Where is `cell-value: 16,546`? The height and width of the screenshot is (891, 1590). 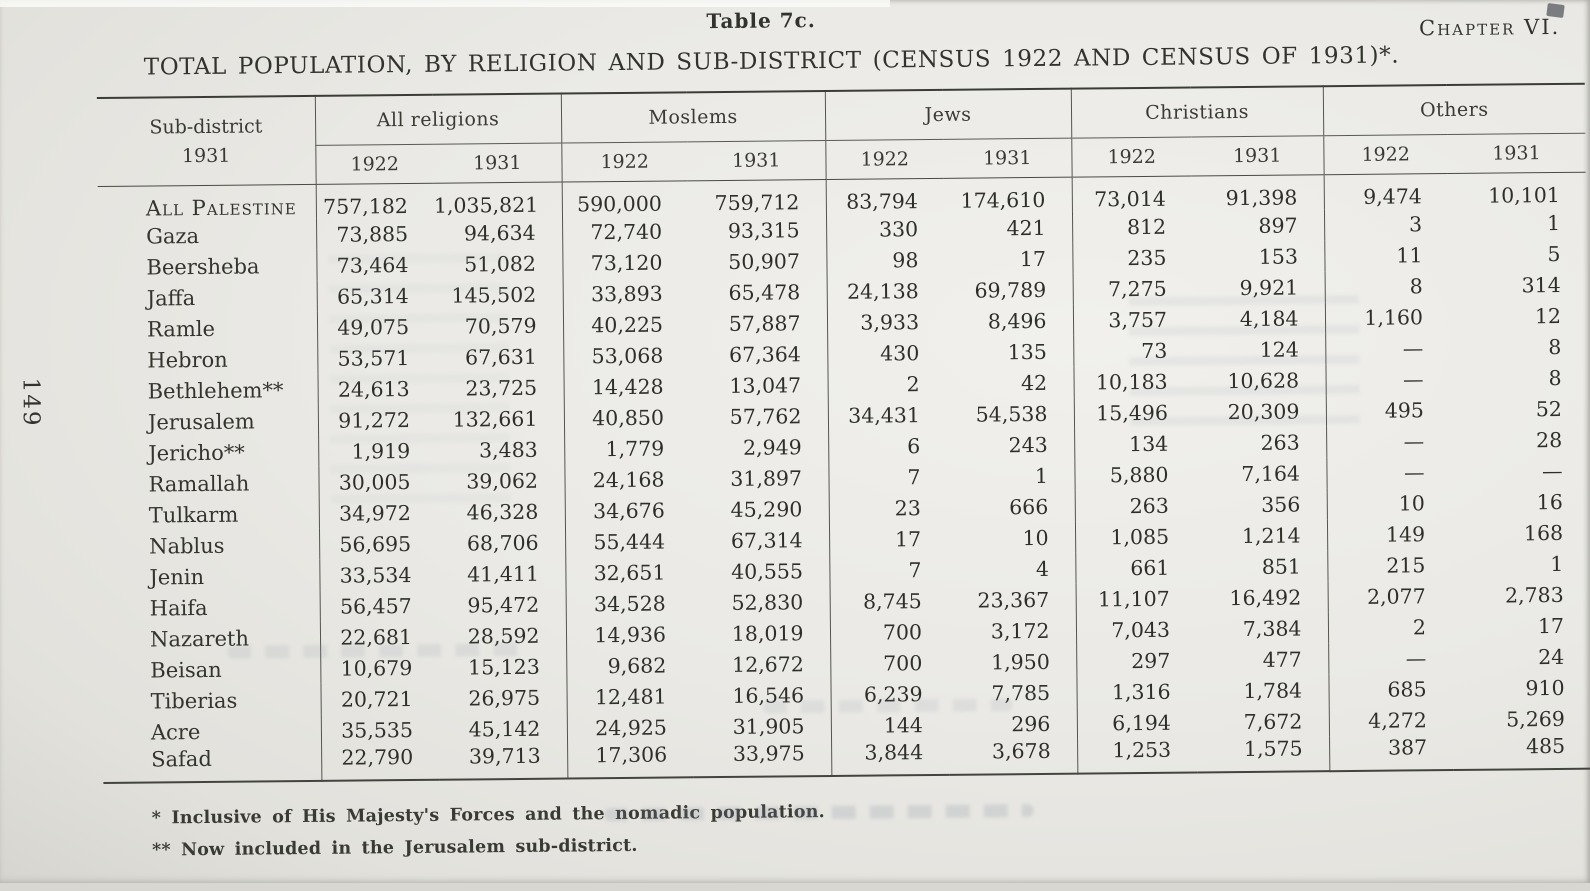 cell-value: 16,546 is located at coordinates (768, 695).